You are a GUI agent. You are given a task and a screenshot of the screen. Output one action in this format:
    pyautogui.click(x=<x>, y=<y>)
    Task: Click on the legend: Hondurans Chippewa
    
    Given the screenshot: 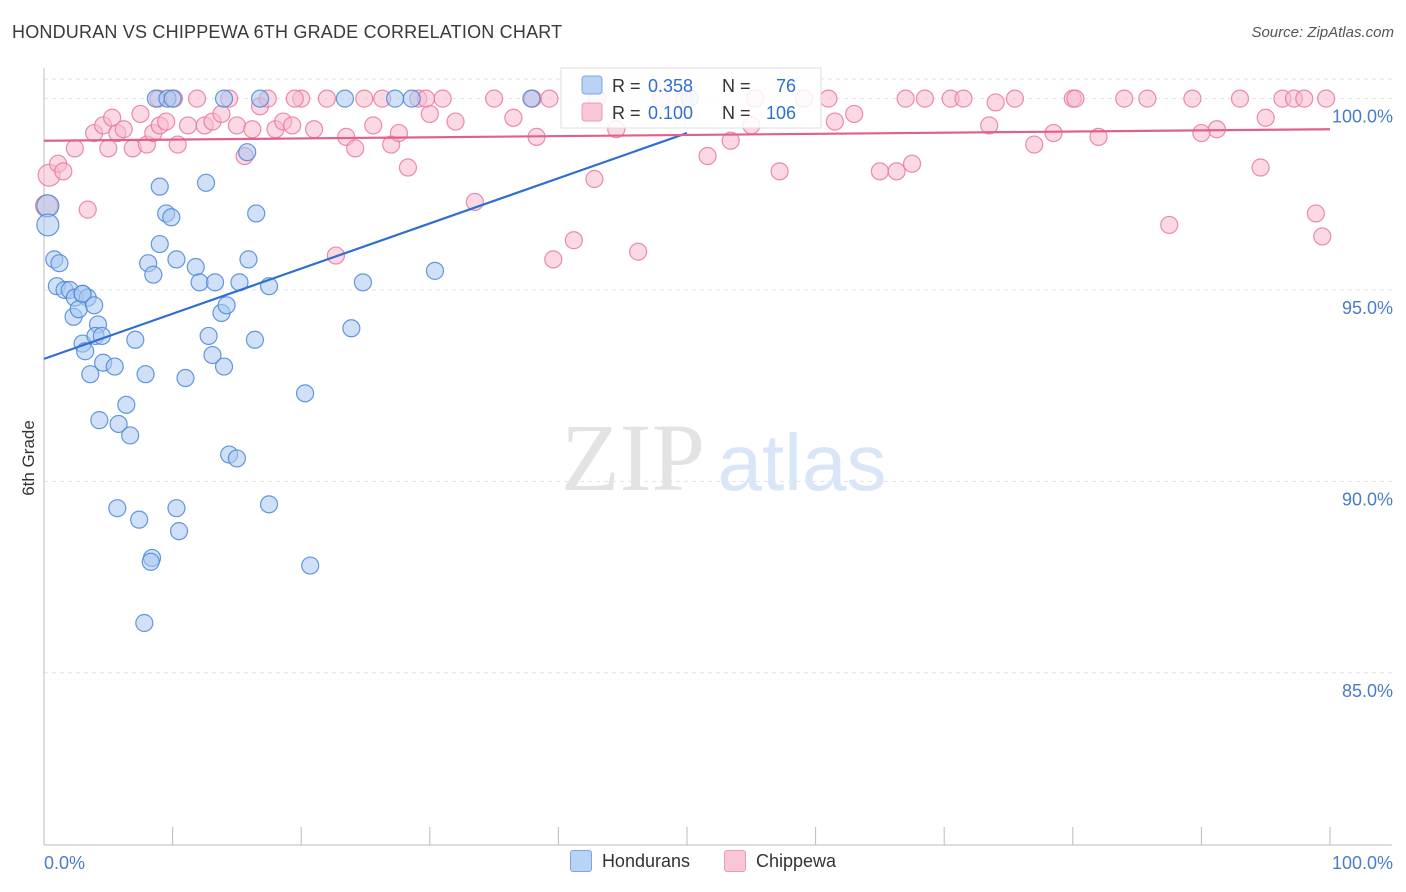 What is the action you would take?
    pyautogui.click(x=703, y=861)
    